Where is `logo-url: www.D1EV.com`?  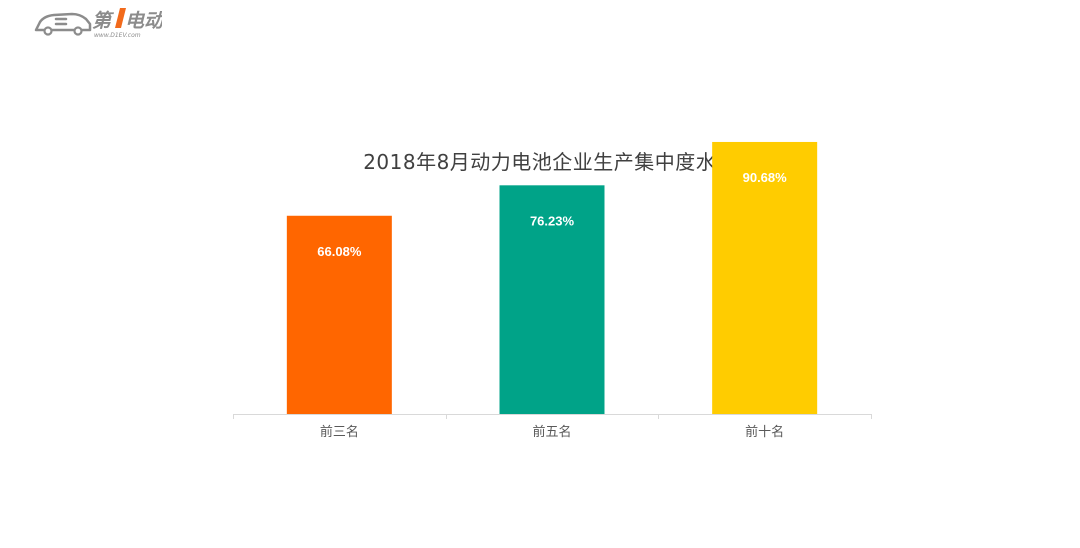
logo-url: www.D1EV.com is located at coordinates (117, 35).